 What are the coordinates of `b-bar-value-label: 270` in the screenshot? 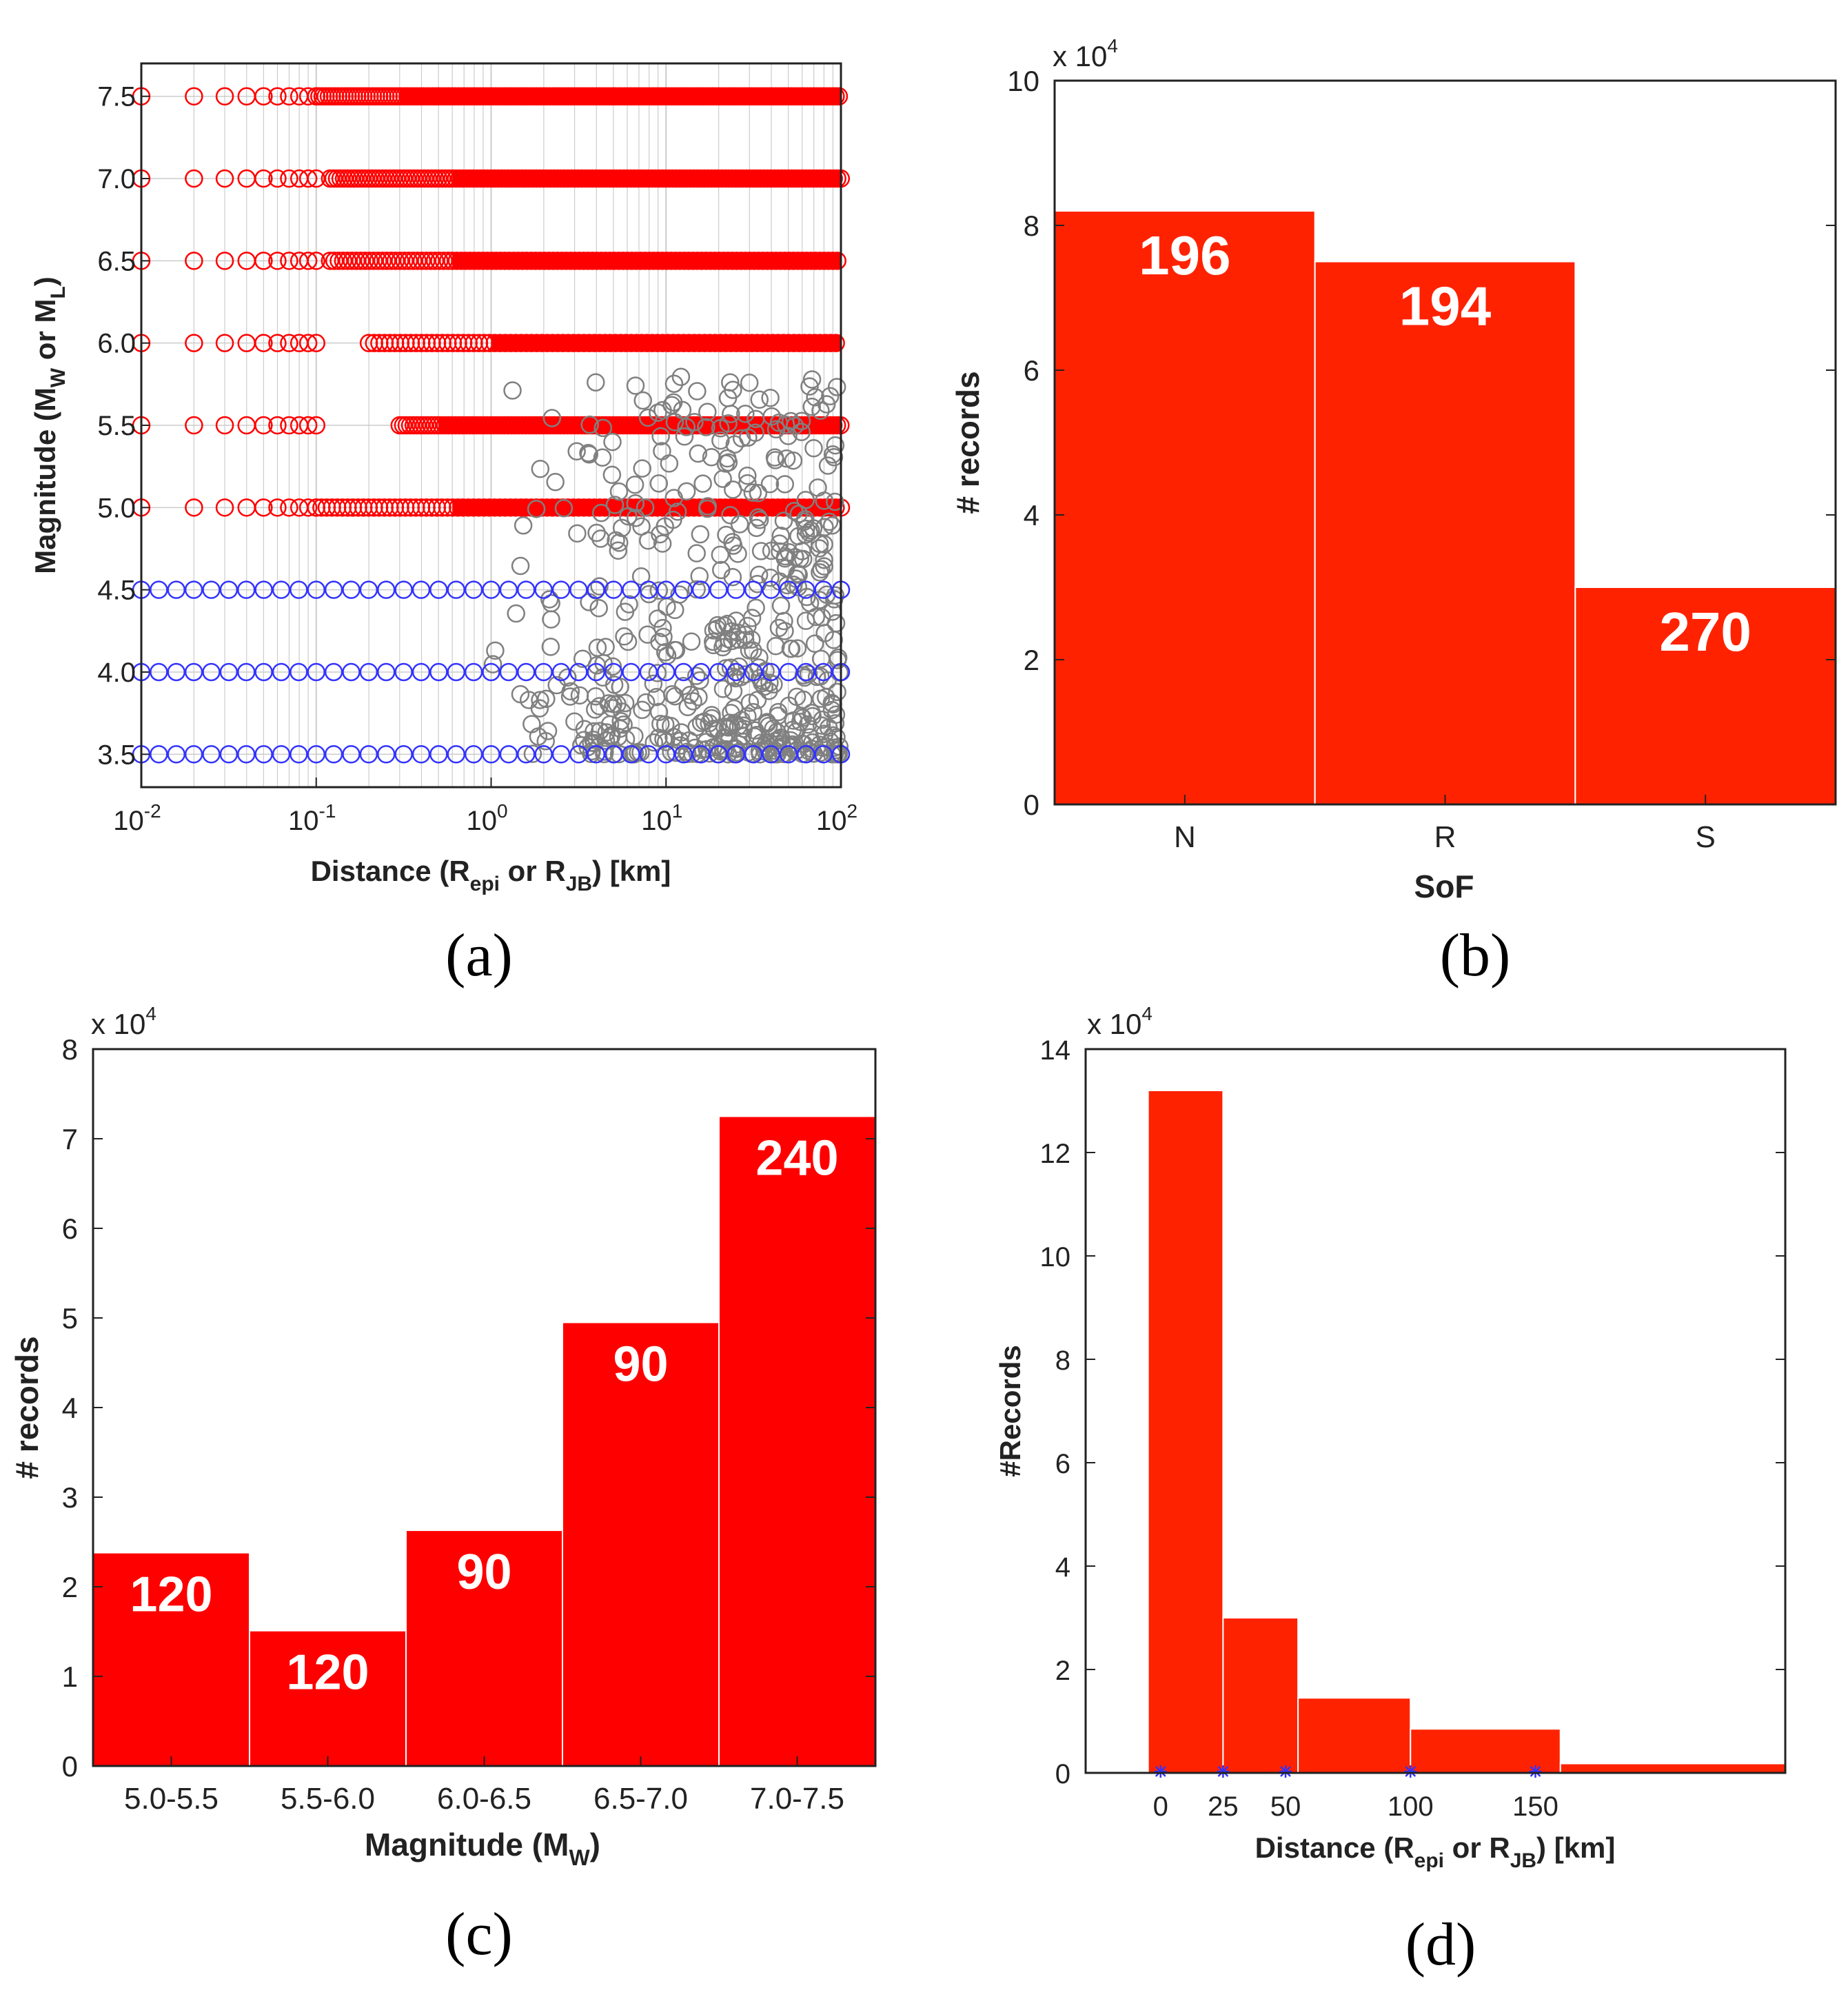 It's located at (1705, 632).